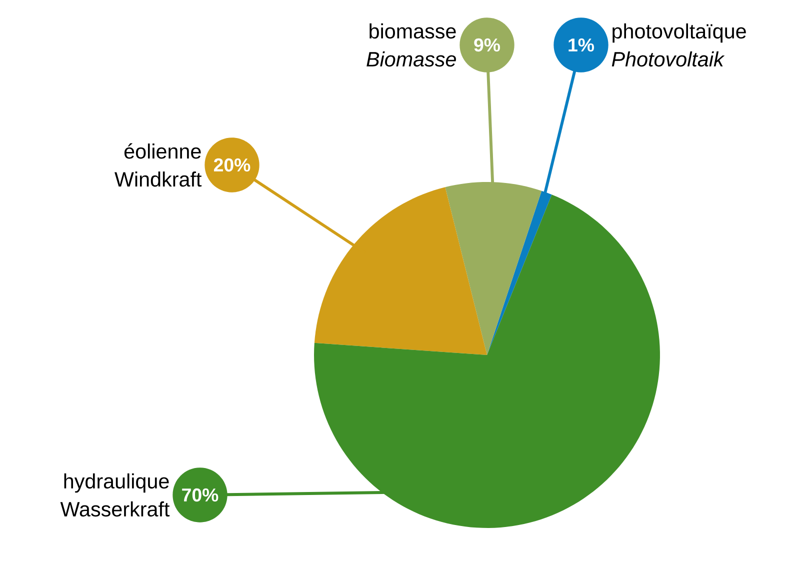 Image resolution: width=801 pixels, height=563 pixels. I want to click on slice-label: photovoltaïque Photovoltaik, so click(679, 45).